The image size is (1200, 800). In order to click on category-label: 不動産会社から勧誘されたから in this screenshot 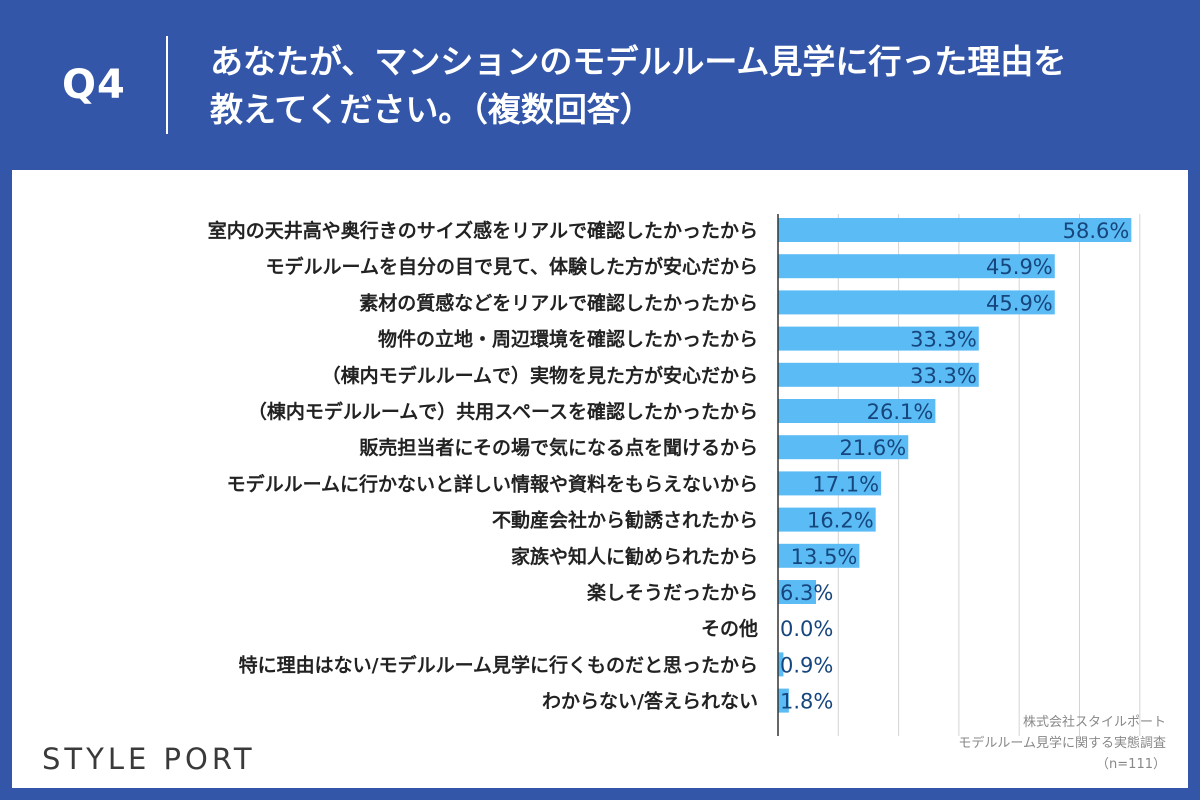, I will do `click(625, 520)`.